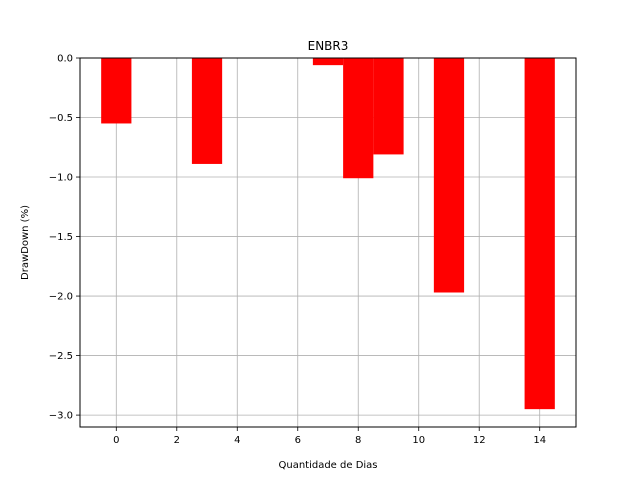  I want to click on x-tick-label: 2, so click(177, 440).